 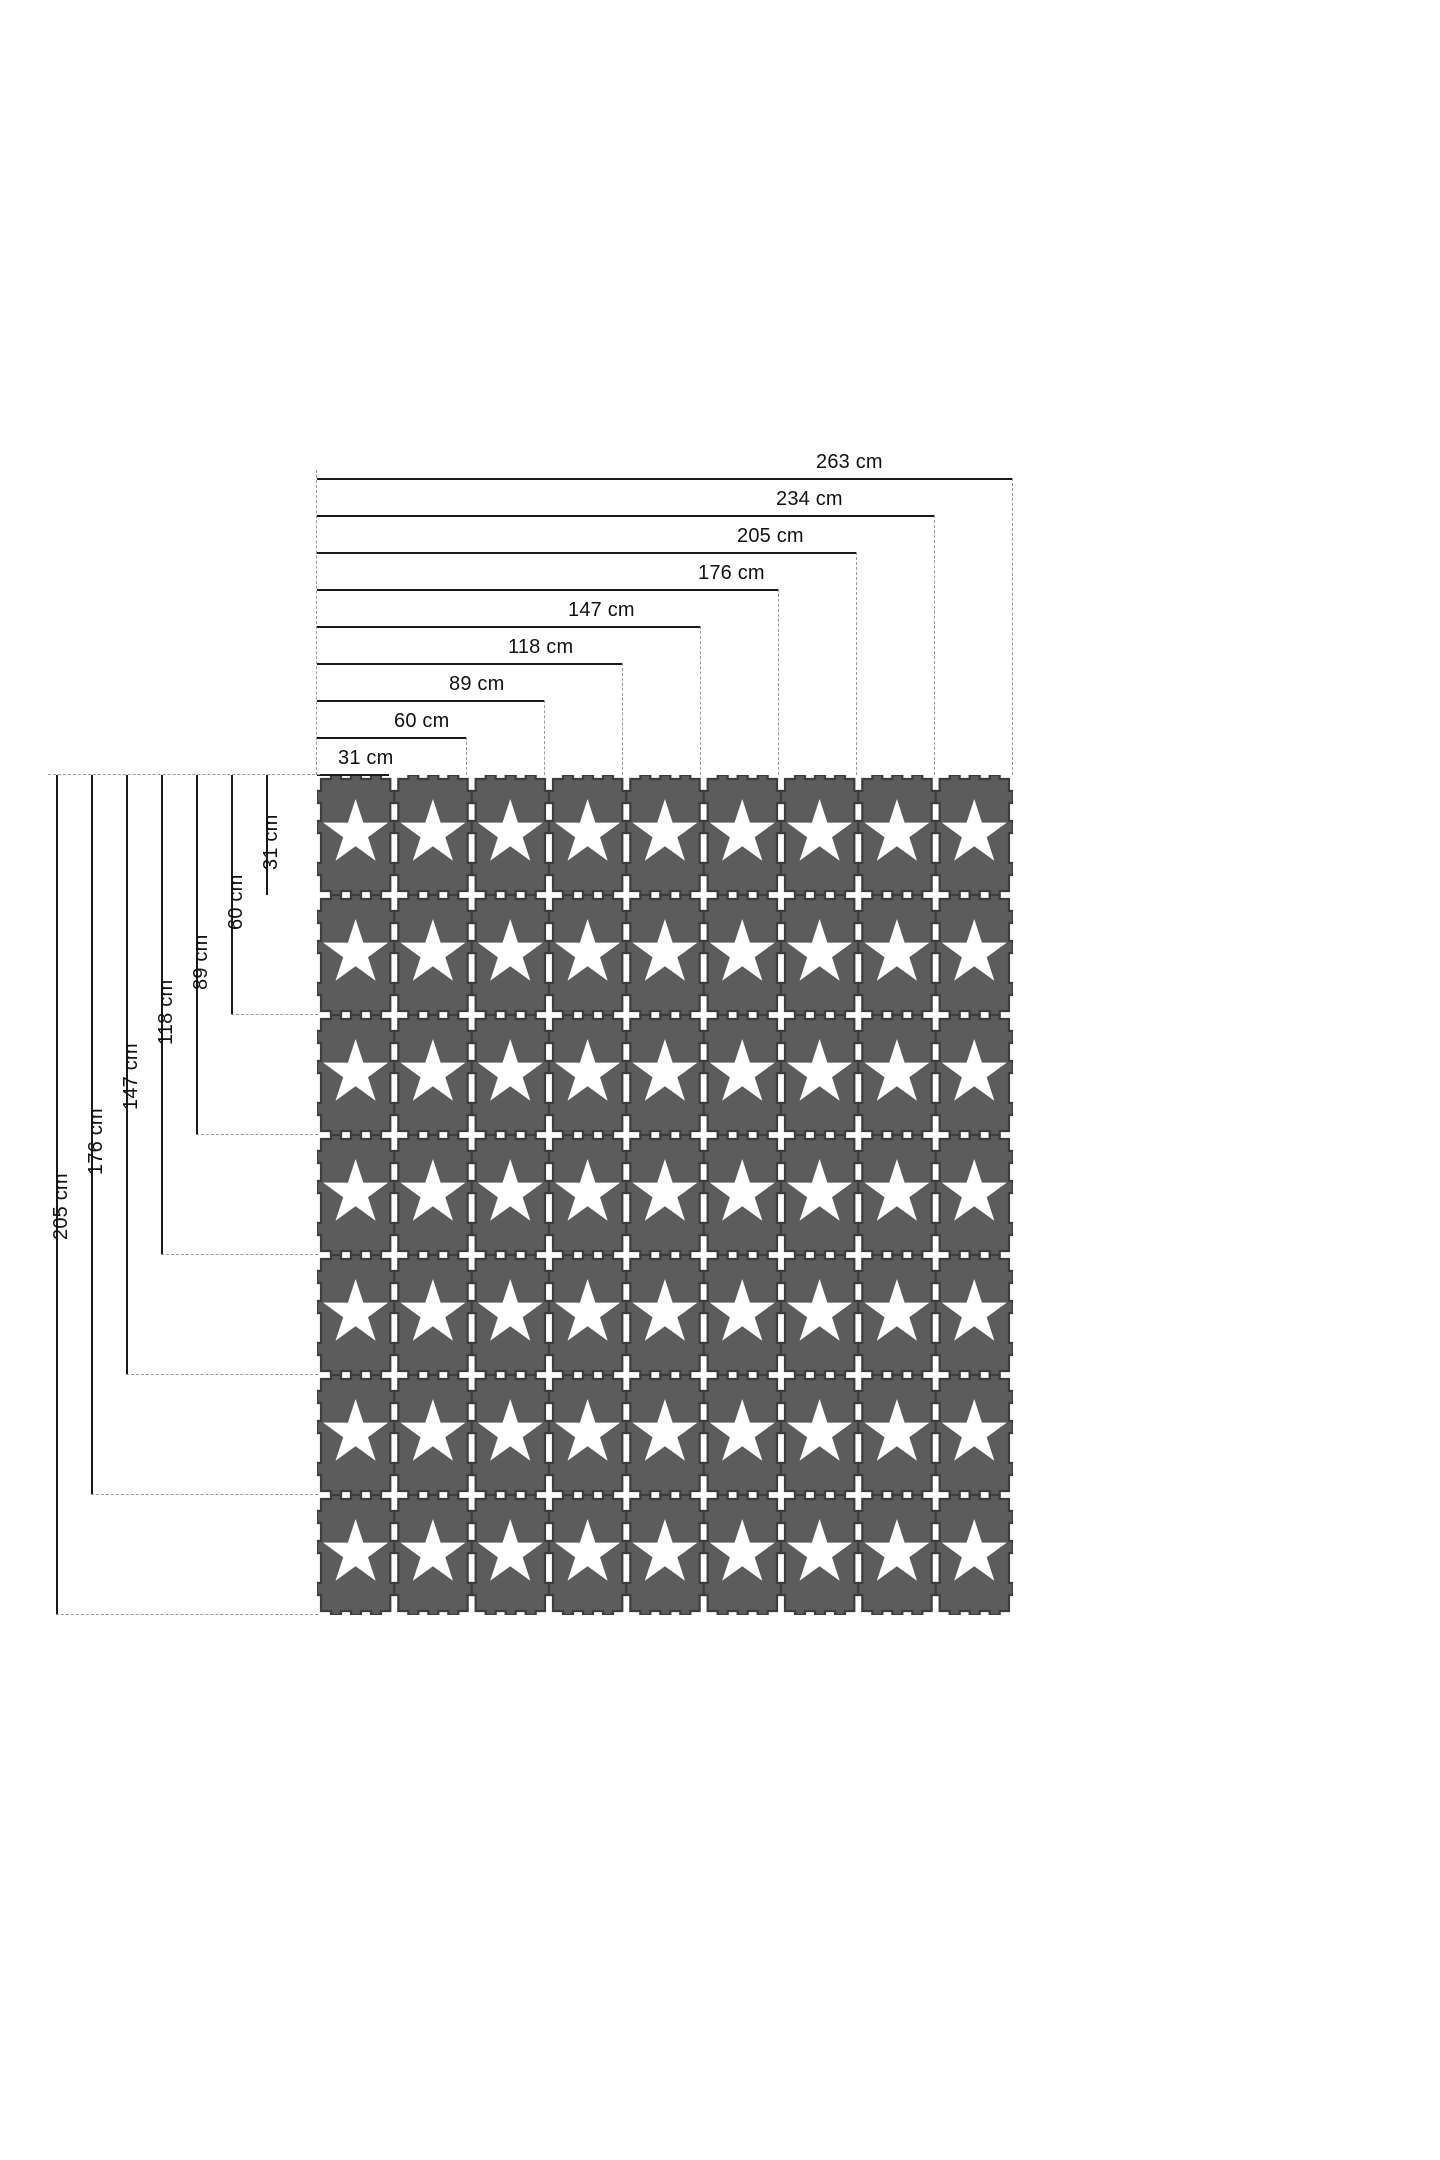 I want to click on dimension-label-width-176: 176 cm, so click(x=731, y=573).